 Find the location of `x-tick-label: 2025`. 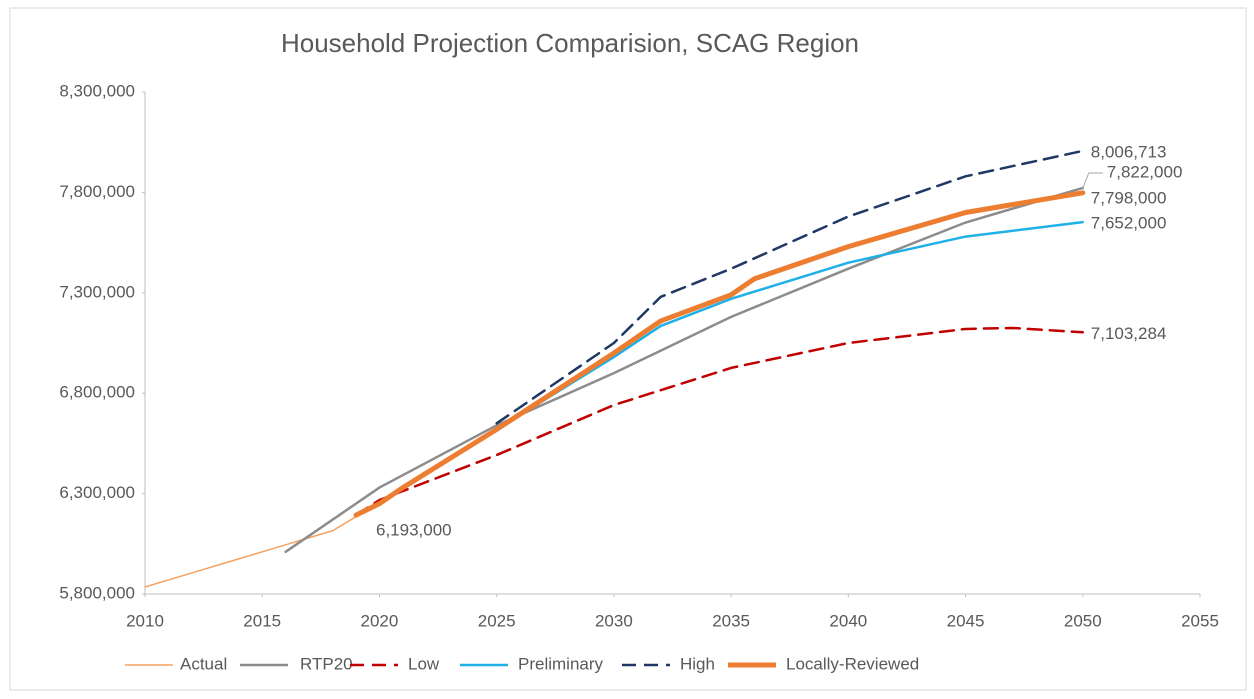

x-tick-label: 2025 is located at coordinates (497, 620).